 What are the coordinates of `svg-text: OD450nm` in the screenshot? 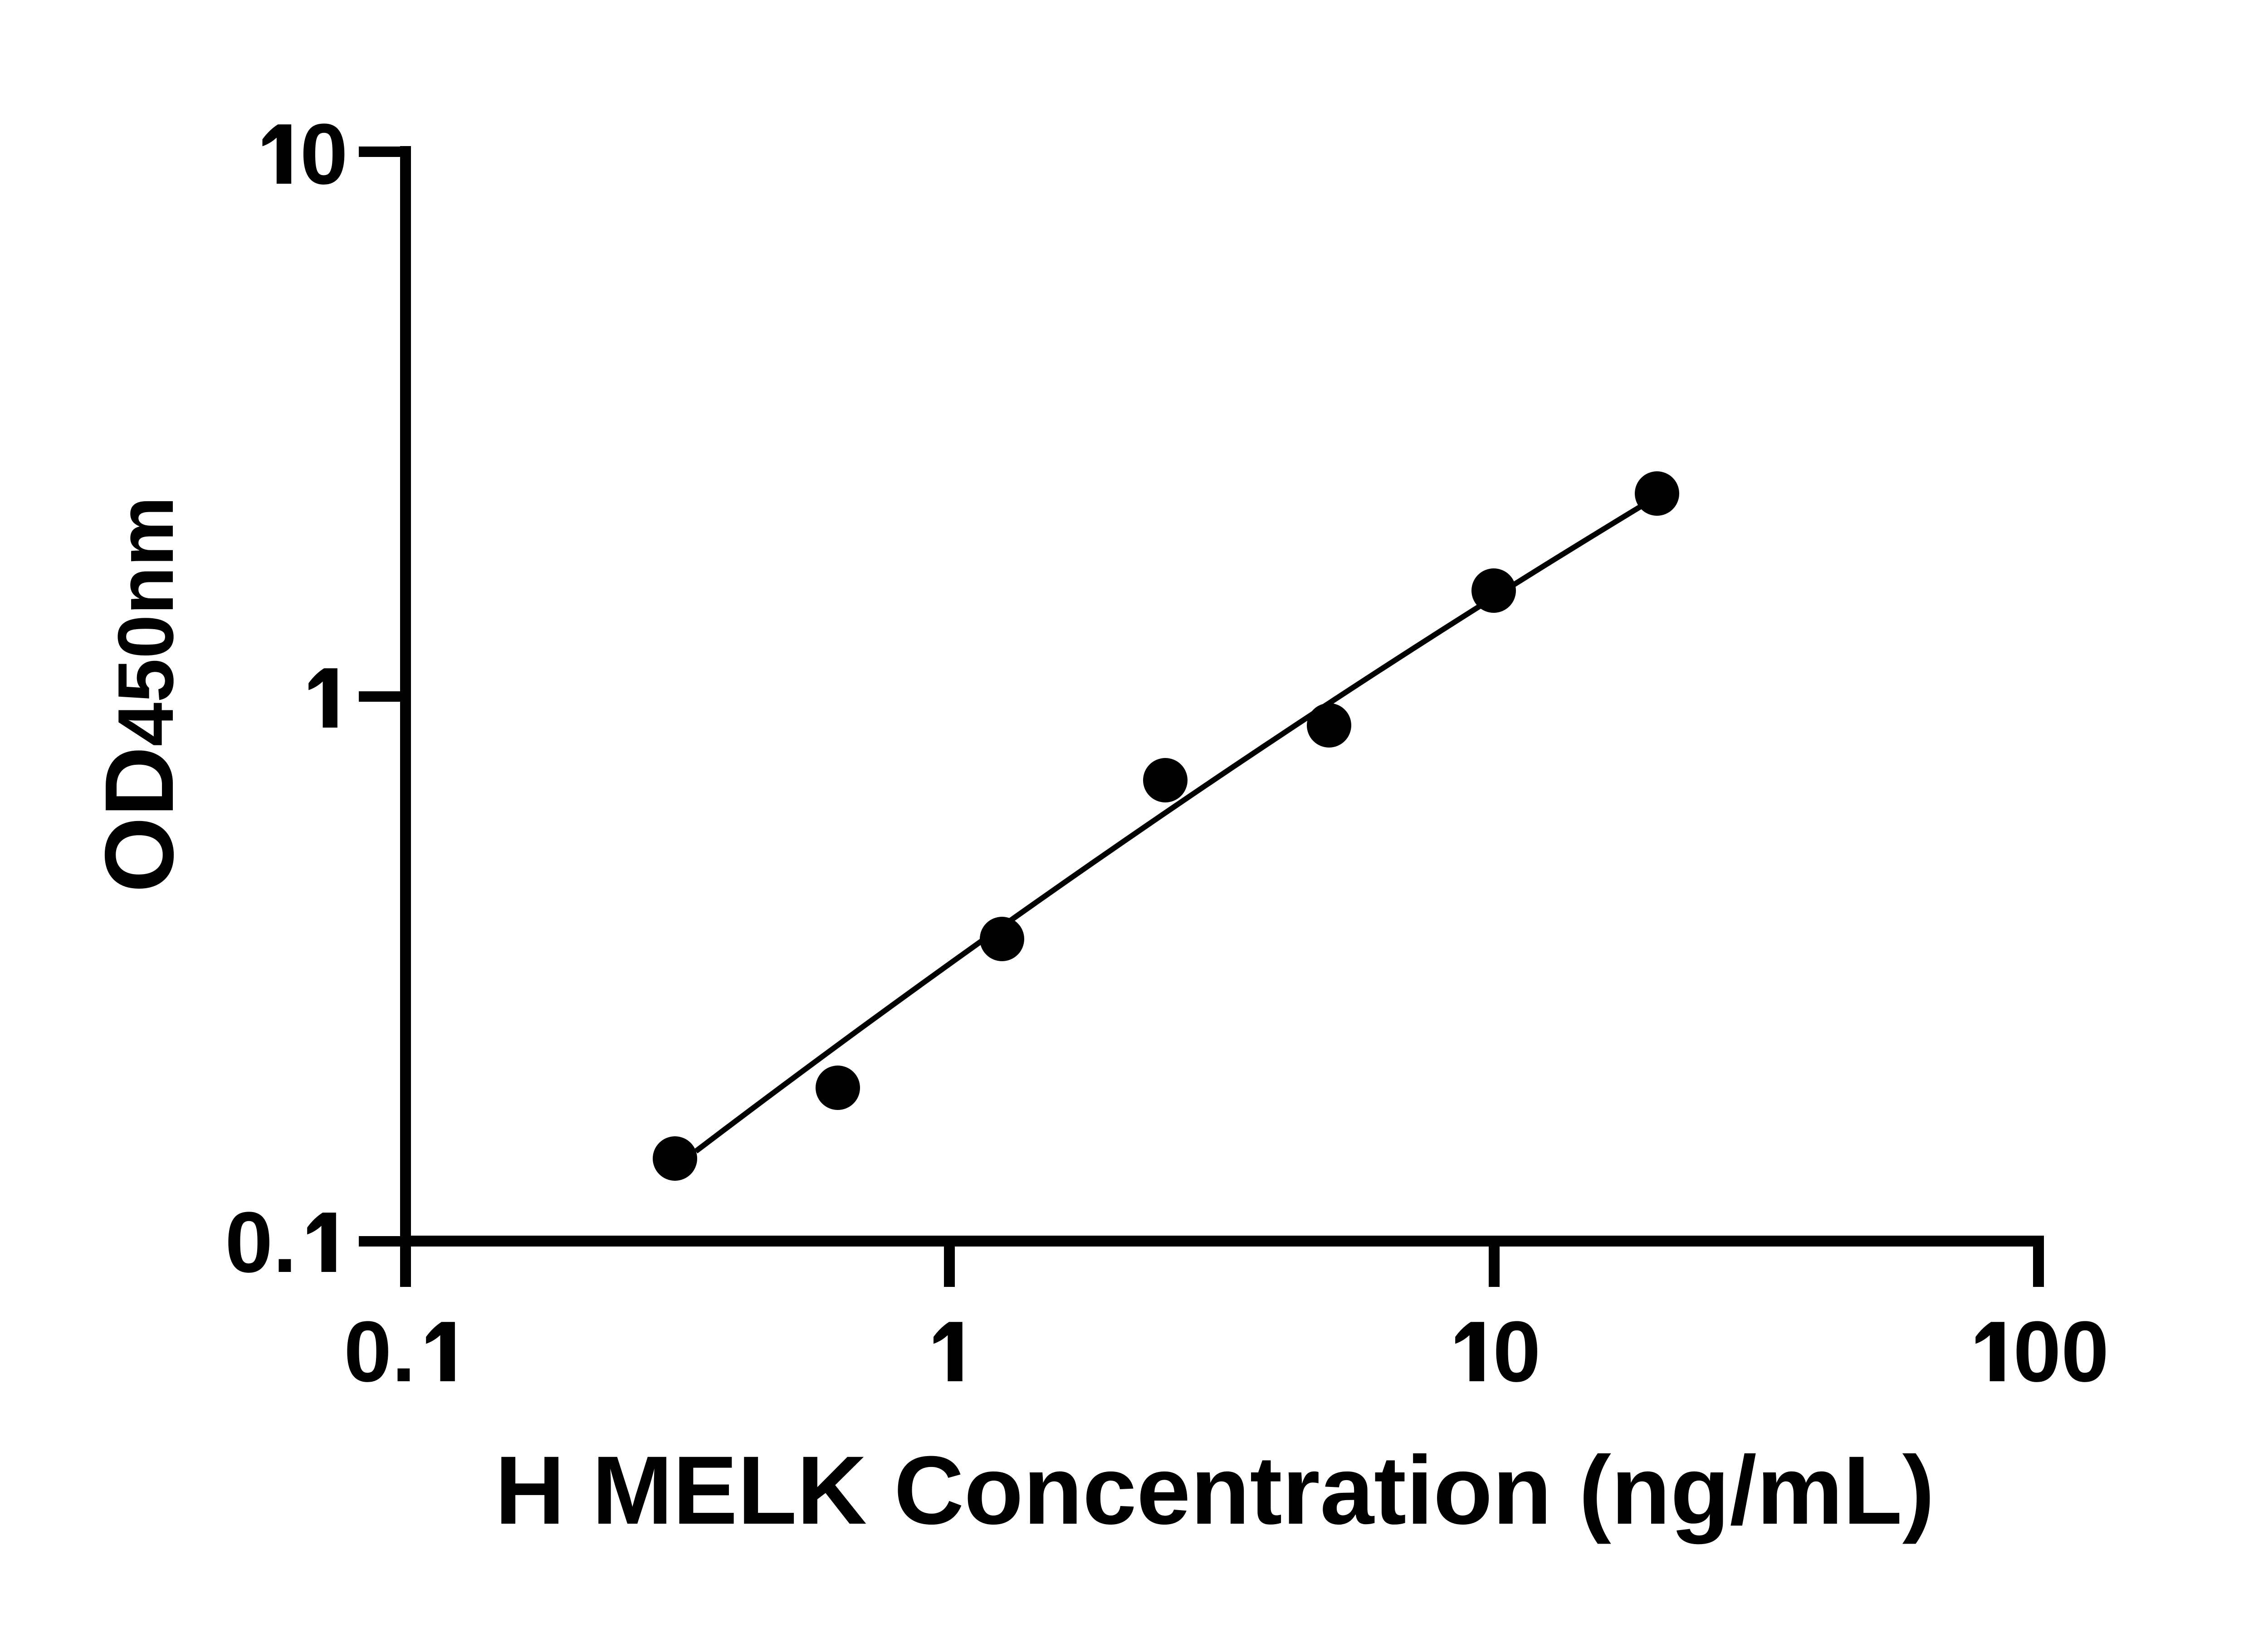 It's located at (139, 694).